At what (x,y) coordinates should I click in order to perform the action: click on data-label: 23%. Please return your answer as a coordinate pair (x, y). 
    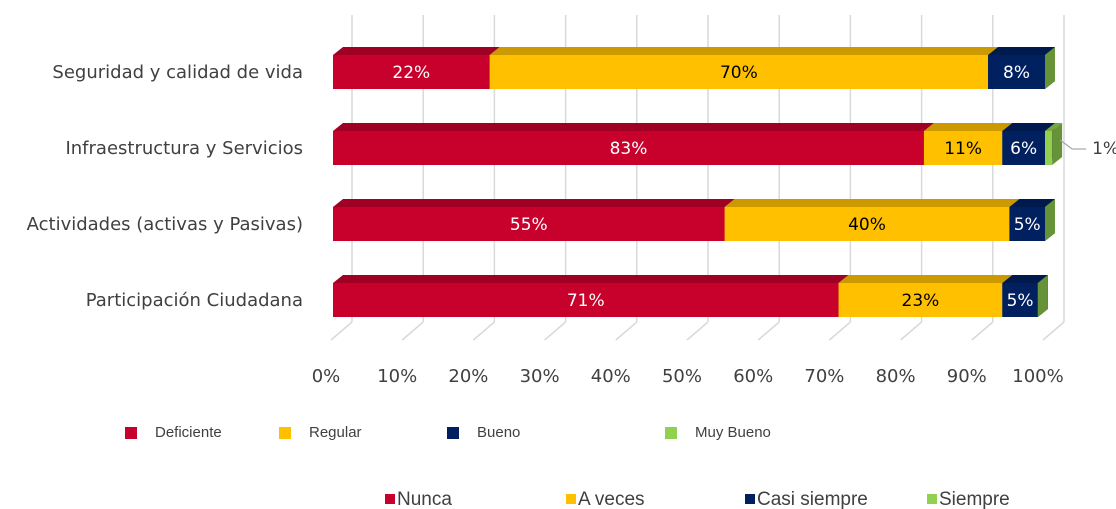
    Looking at the image, I should click on (921, 301).